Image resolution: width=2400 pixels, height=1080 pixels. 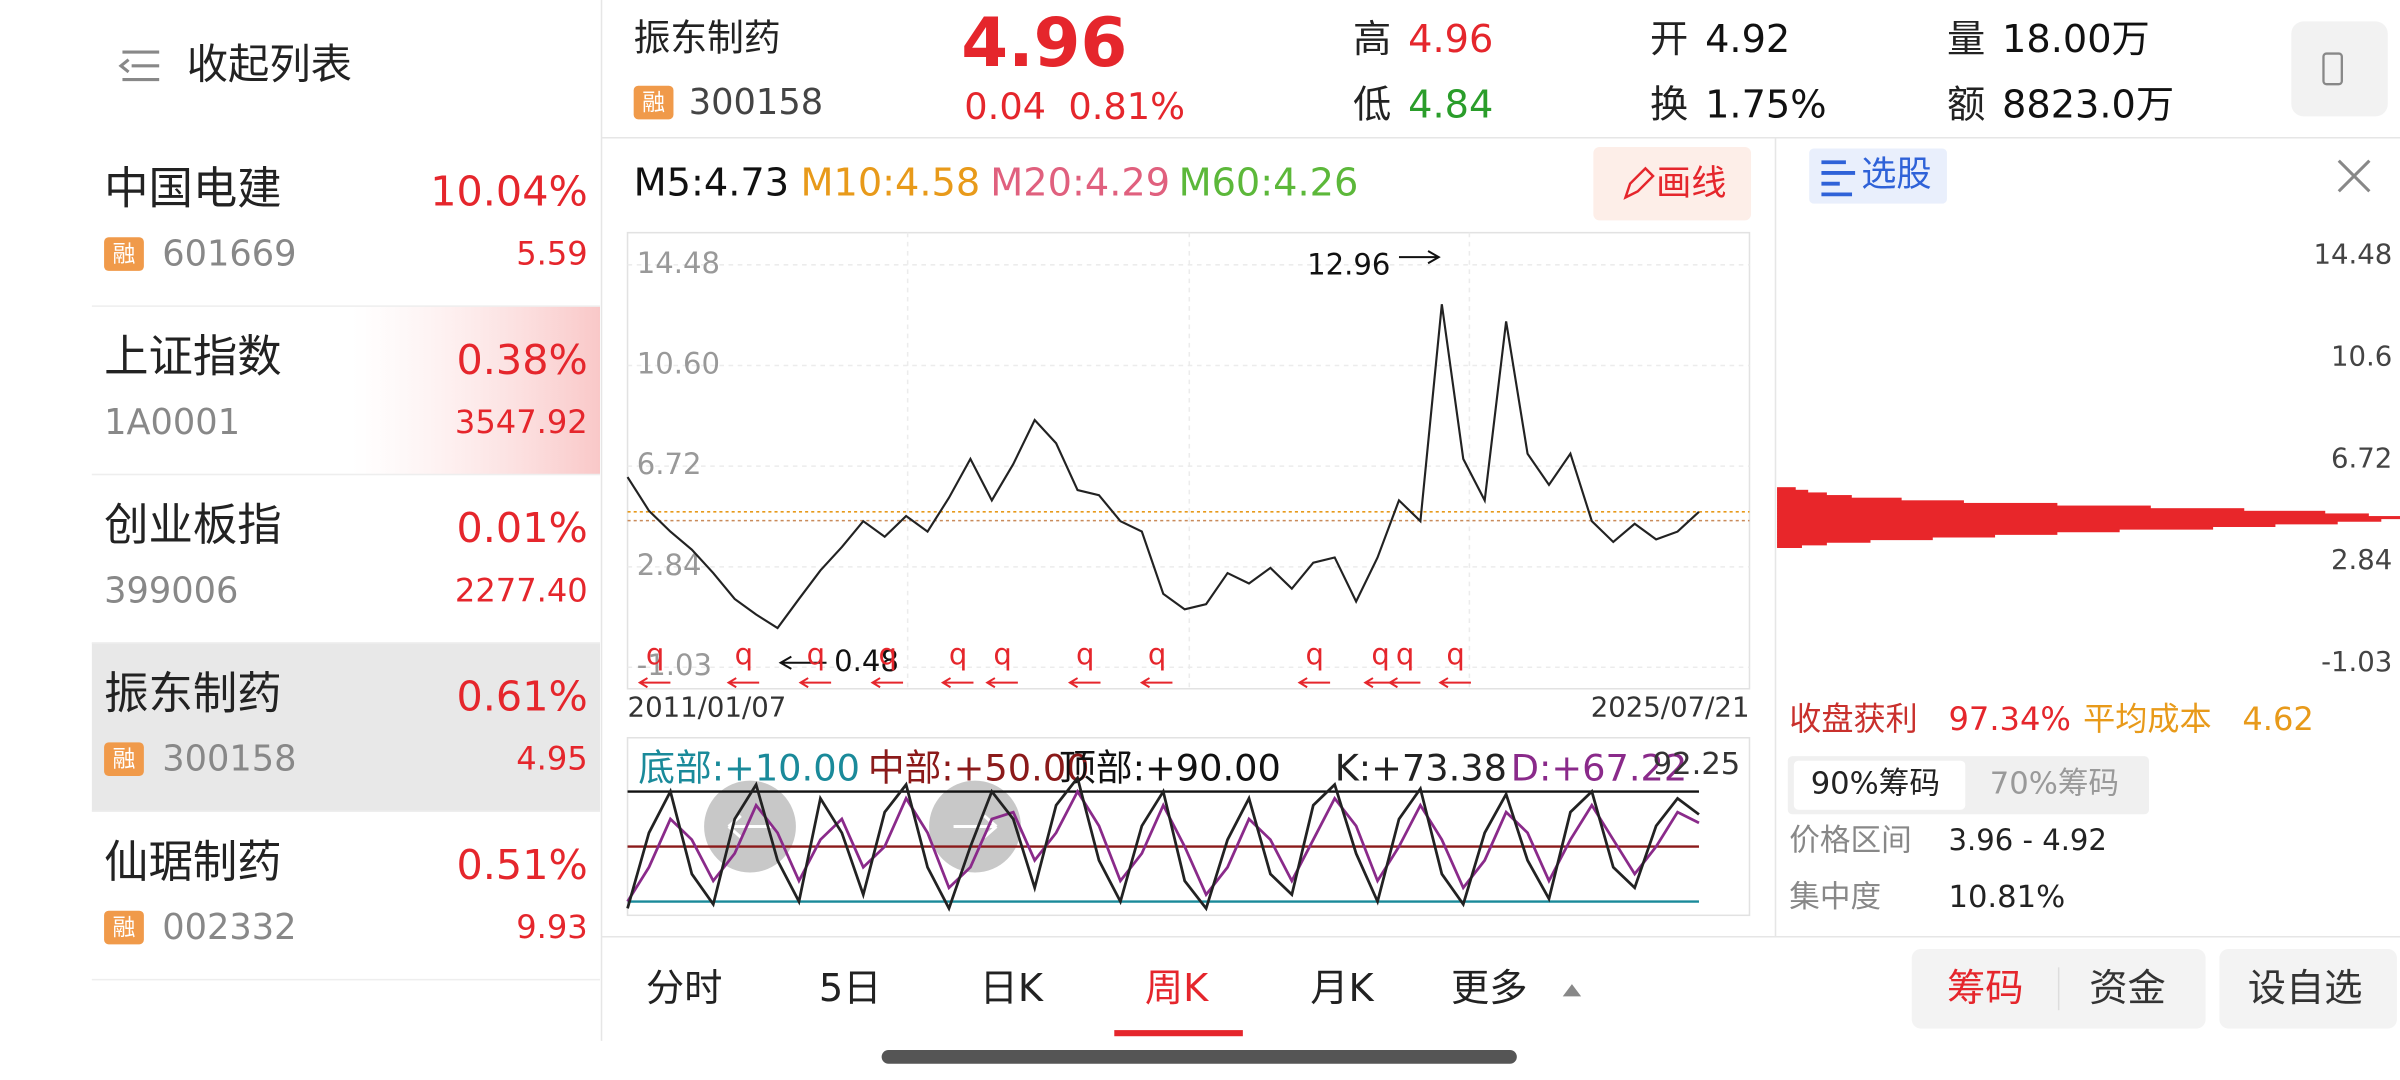 What do you see at coordinates (522, 865) in the screenshot?
I see `item-change: 0.51%` at bounding box center [522, 865].